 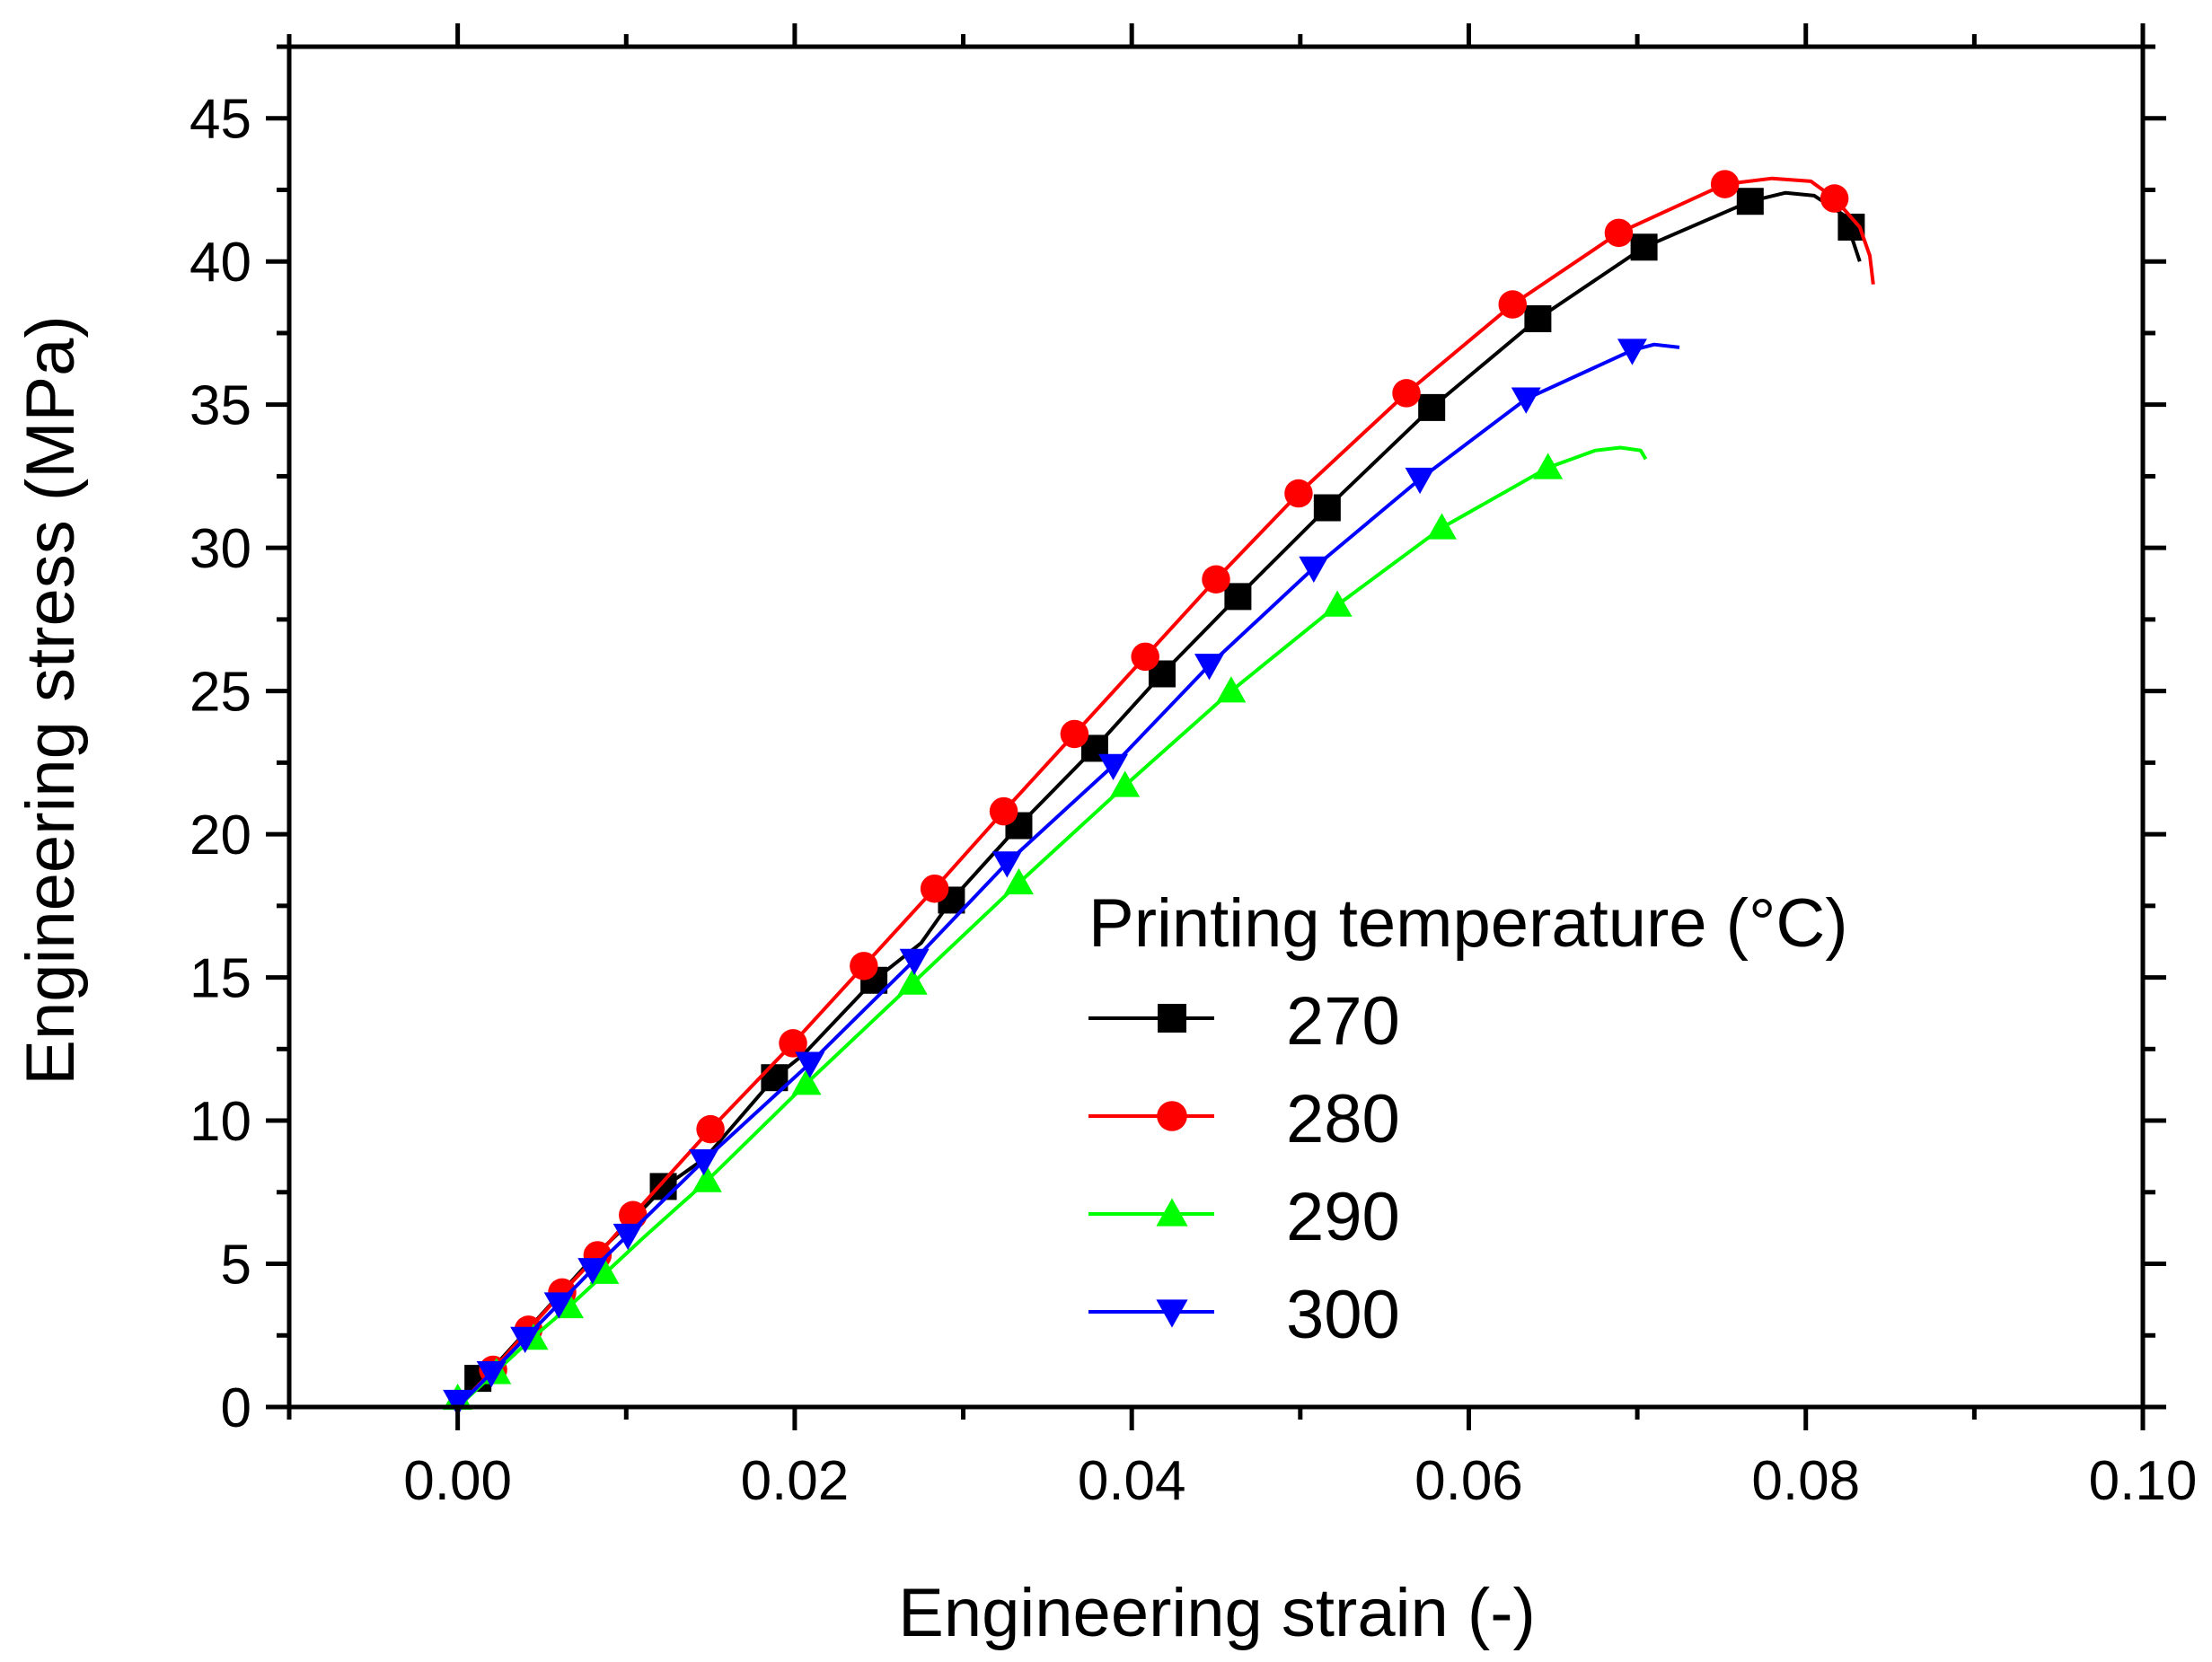 What do you see at coordinates (457, 1481) in the screenshot?
I see `x-tick-label: 0.00` at bounding box center [457, 1481].